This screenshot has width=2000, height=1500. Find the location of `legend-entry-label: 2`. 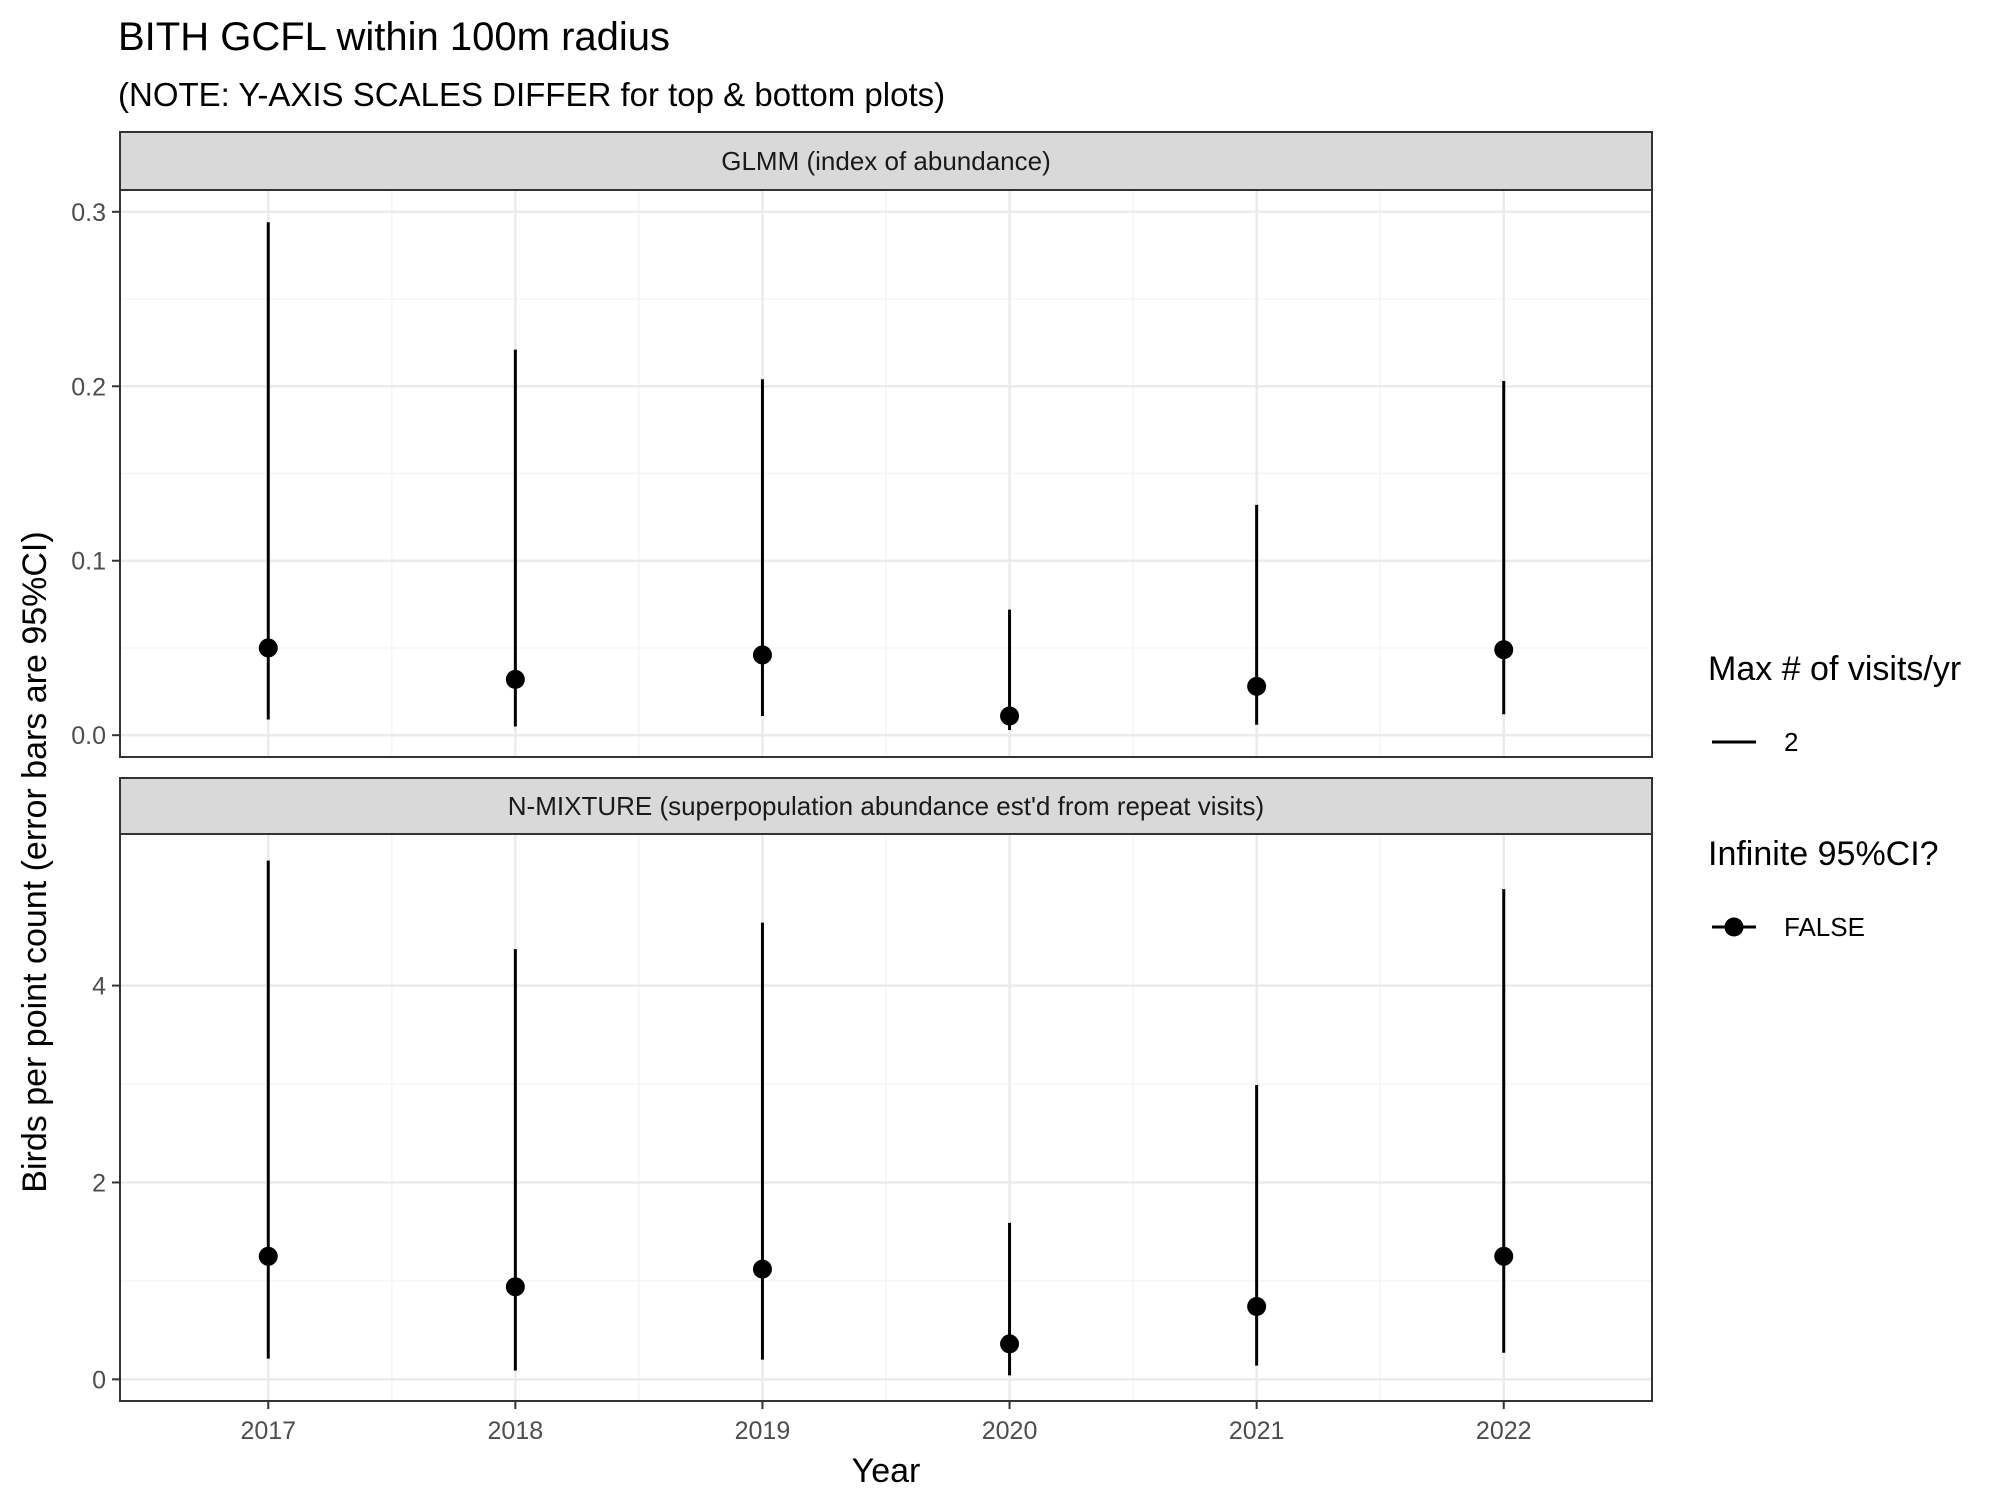

legend-entry-label: 2 is located at coordinates (1791, 742).